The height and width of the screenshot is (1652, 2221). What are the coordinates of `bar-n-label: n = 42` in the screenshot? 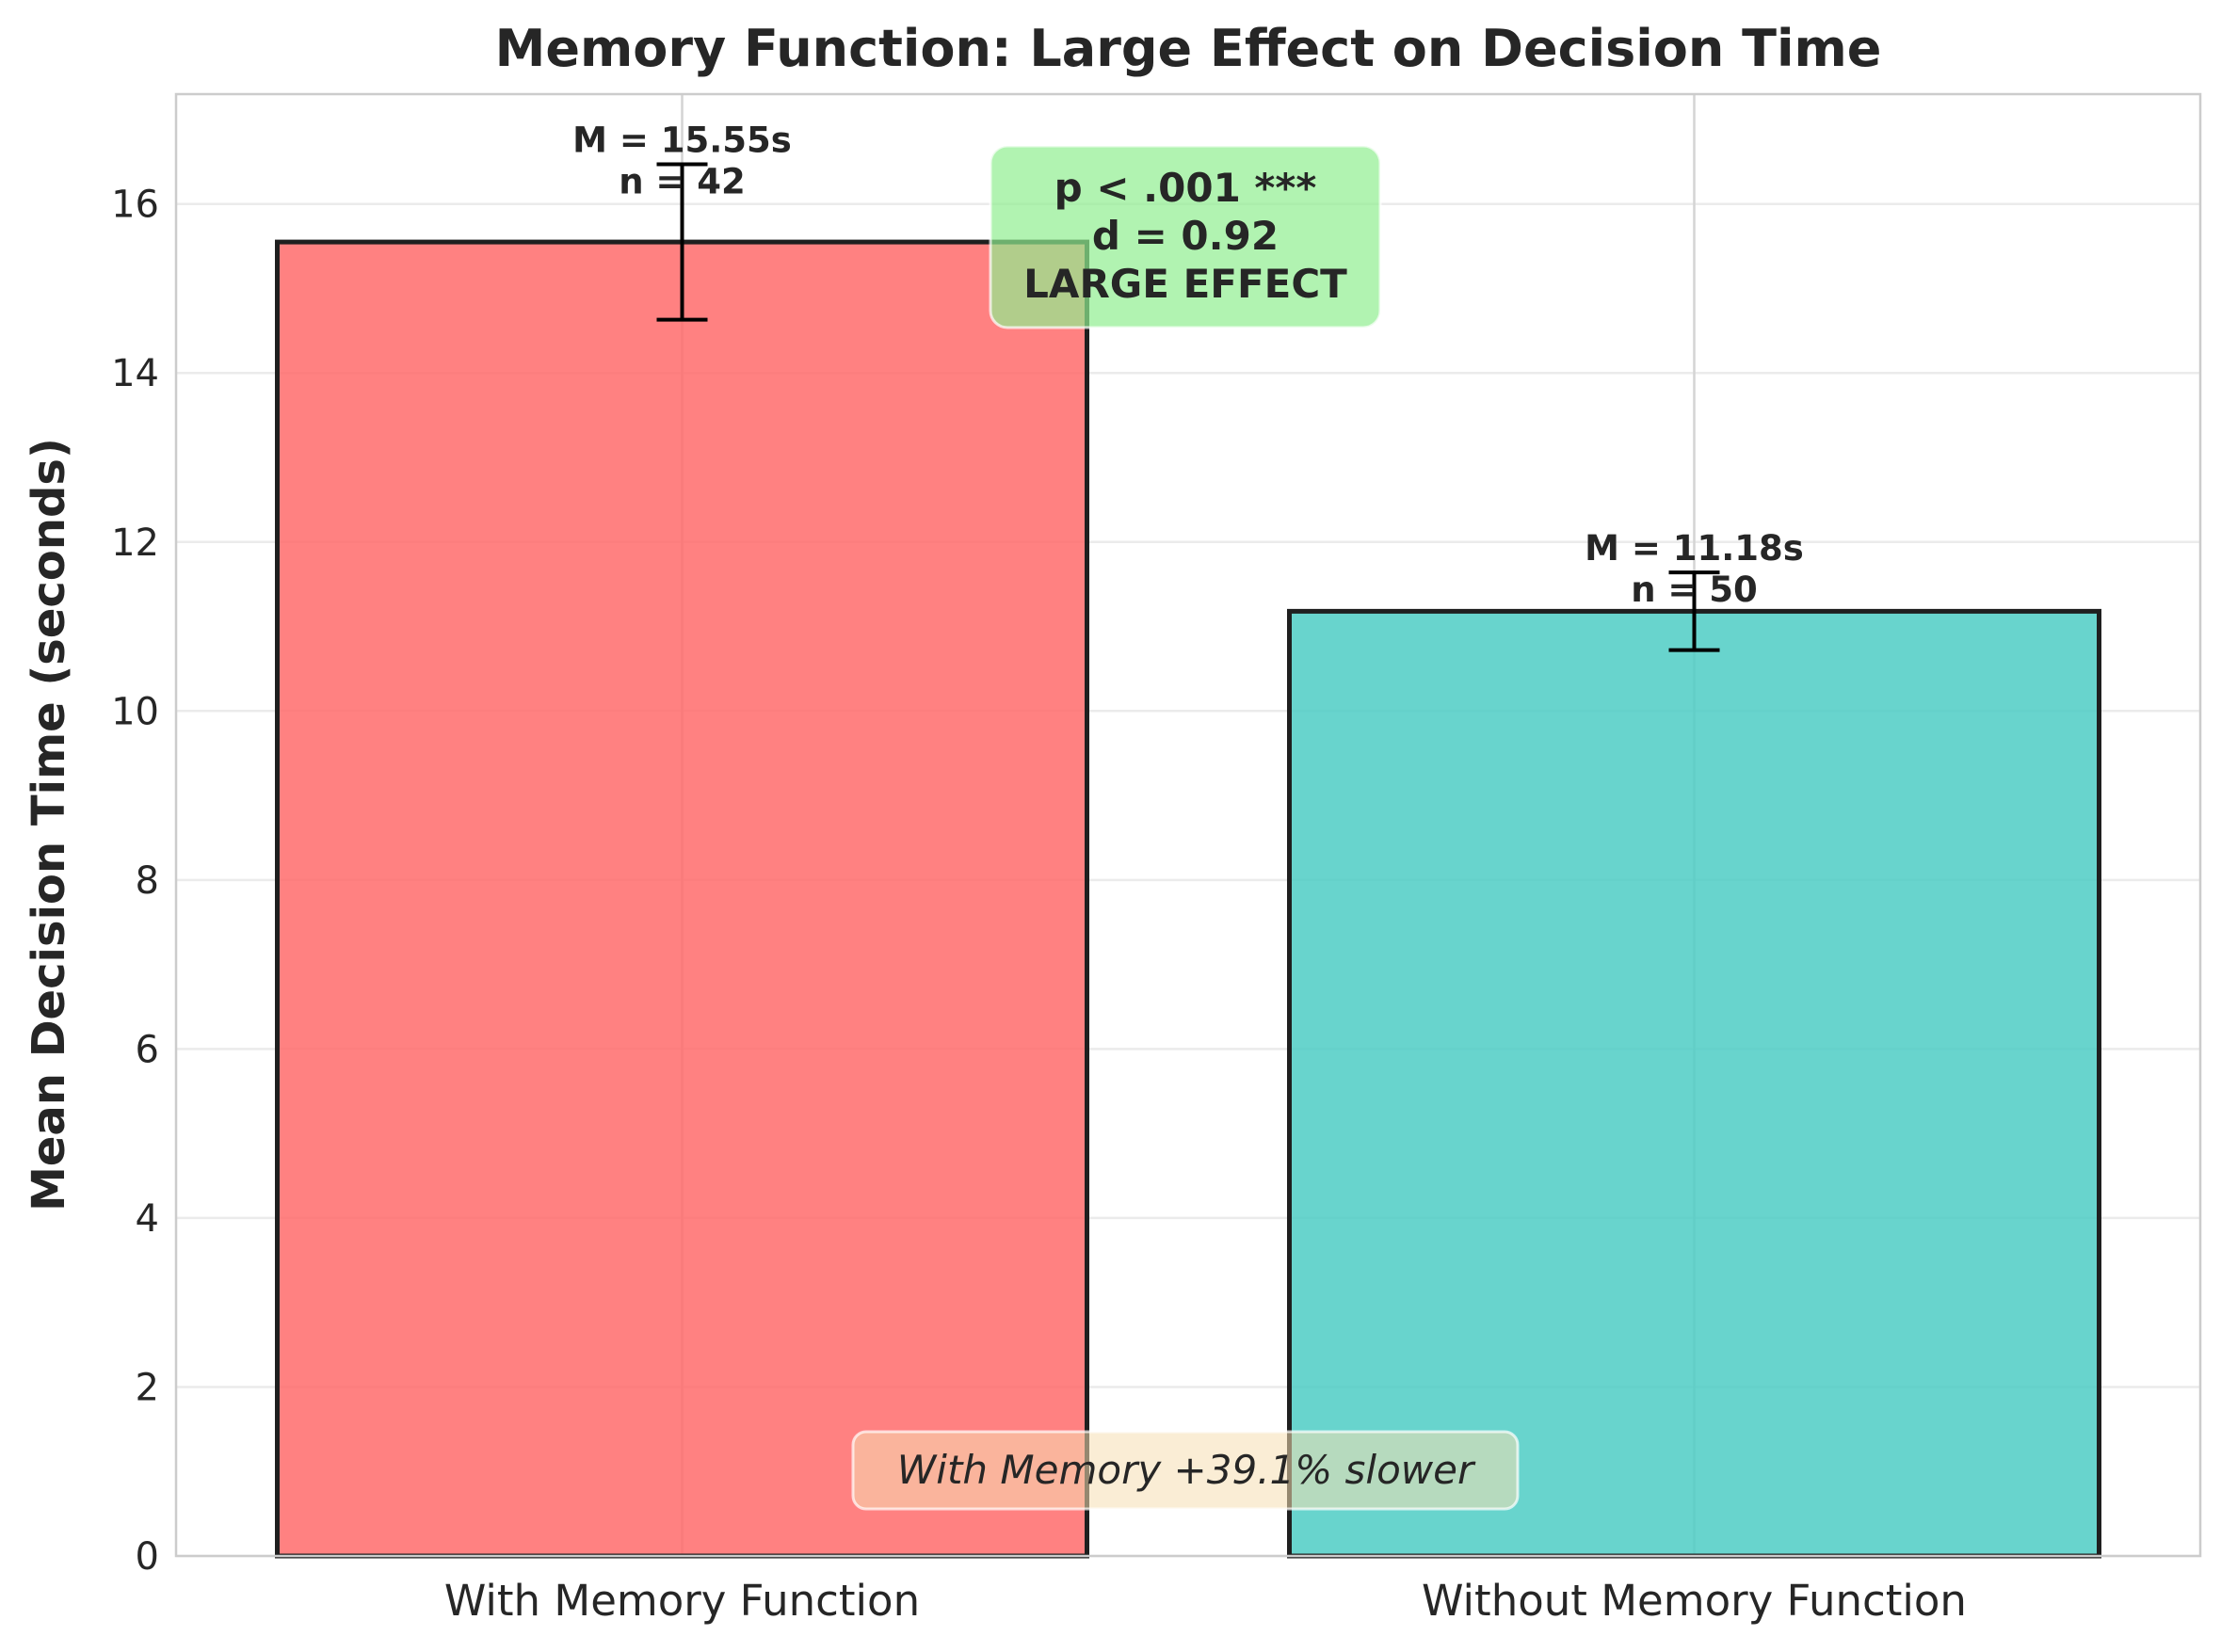 It's located at (682, 182).